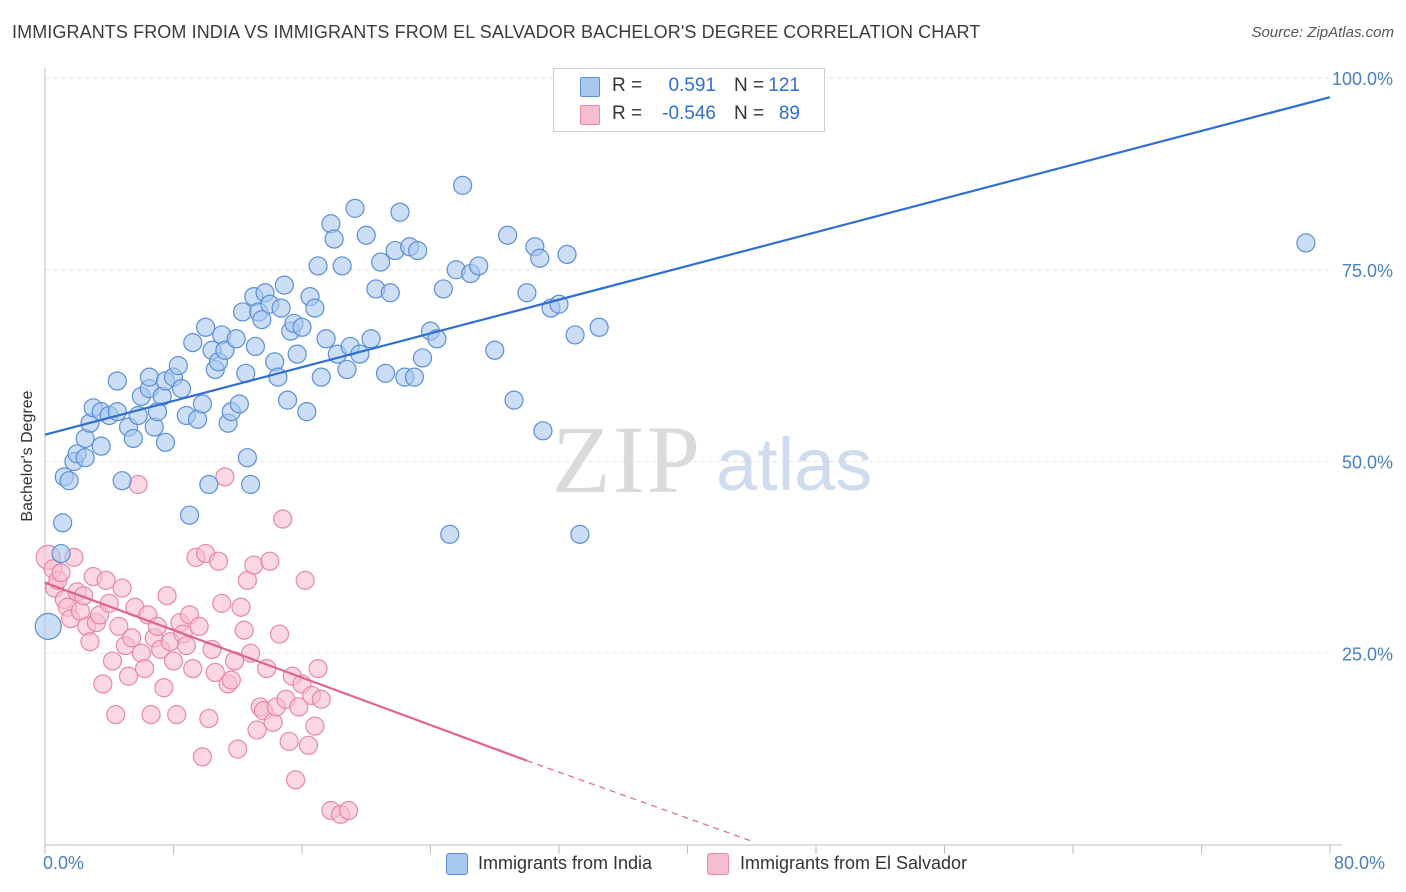 The width and height of the screenshot is (1406, 892). Describe the element at coordinates (689, 113) in the screenshot. I see `legend-r-value: -0.546` at that location.